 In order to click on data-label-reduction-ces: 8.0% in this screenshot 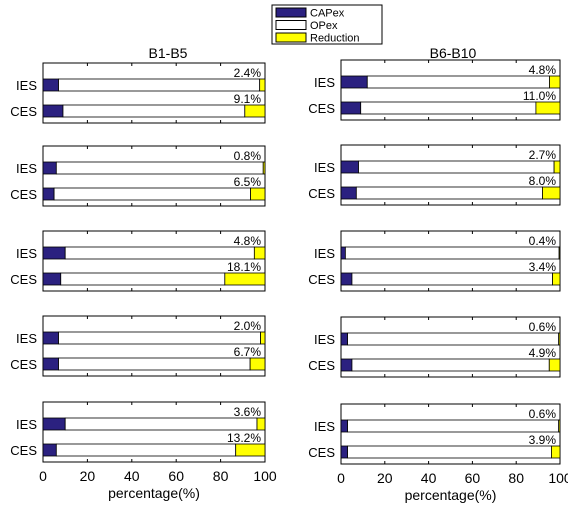, I will do `click(543, 181)`.